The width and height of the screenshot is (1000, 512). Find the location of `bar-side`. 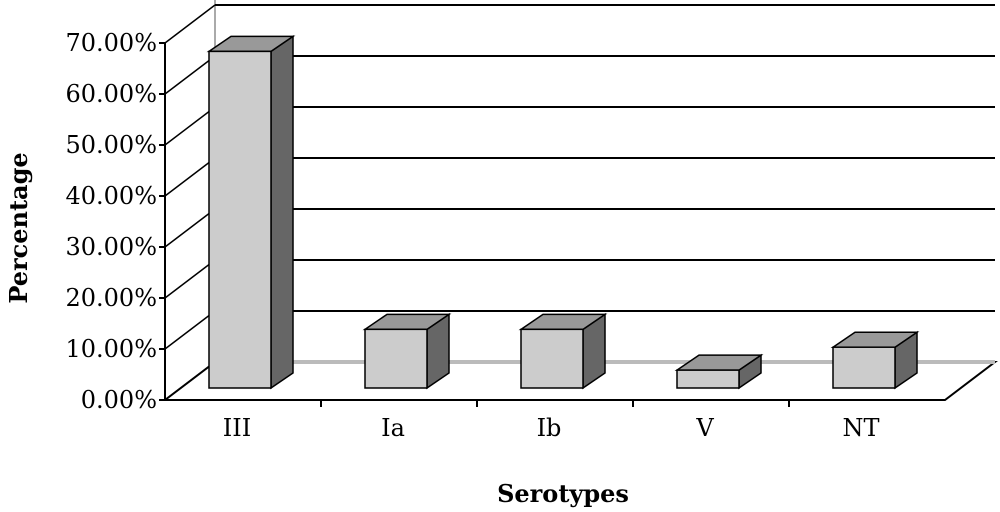

bar-side is located at coordinates (282, 212).